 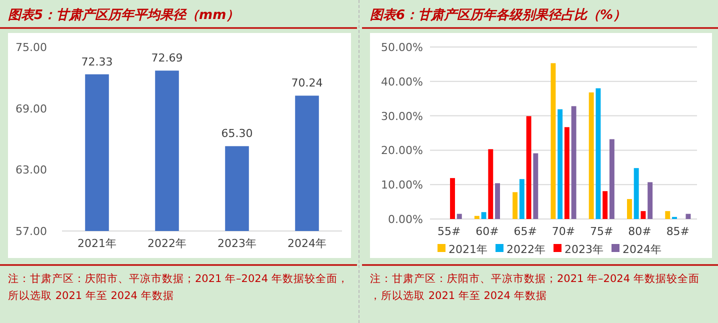 I want to click on x-tick-label: 85#, so click(x=678, y=231).